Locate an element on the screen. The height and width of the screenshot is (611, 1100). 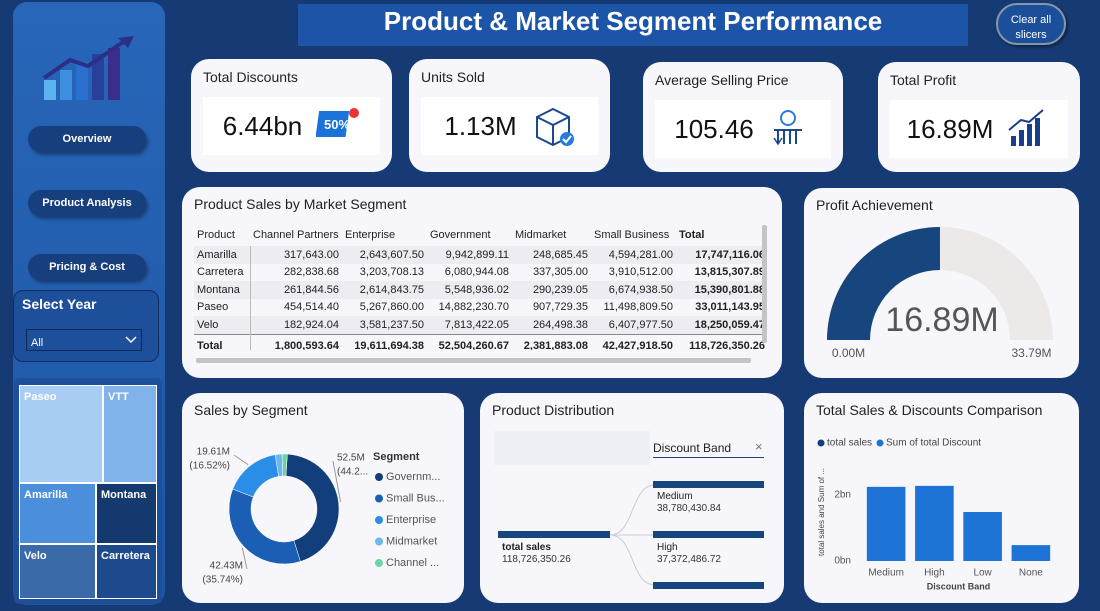
table-cell: 454,514.40 is located at coordinates (311, 307).